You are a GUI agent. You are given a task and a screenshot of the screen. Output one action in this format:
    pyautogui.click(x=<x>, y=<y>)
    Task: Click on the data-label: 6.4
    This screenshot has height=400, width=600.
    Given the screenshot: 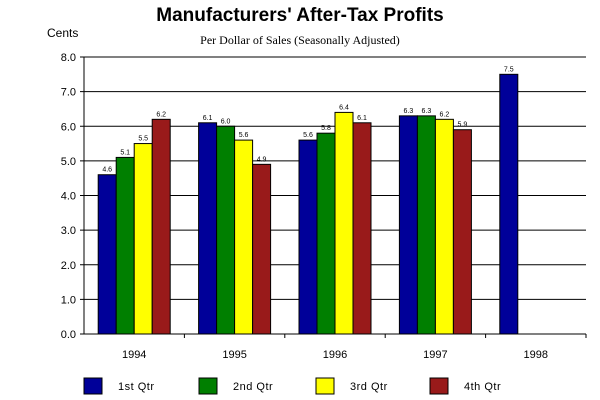 What is the action you would take?
    pyautogui.click(x=344, y=107)
    